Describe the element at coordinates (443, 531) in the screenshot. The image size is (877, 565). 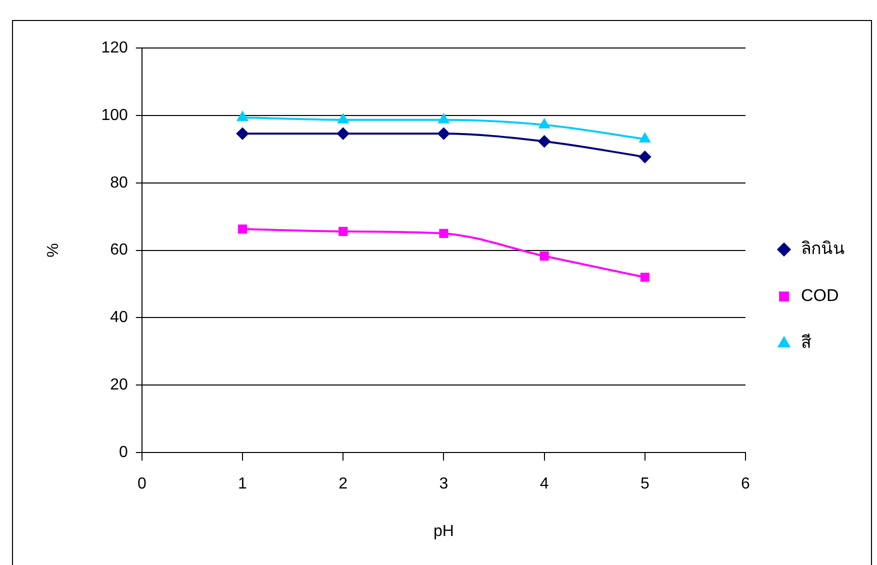
I see `x-axis-title: pH` at that location.